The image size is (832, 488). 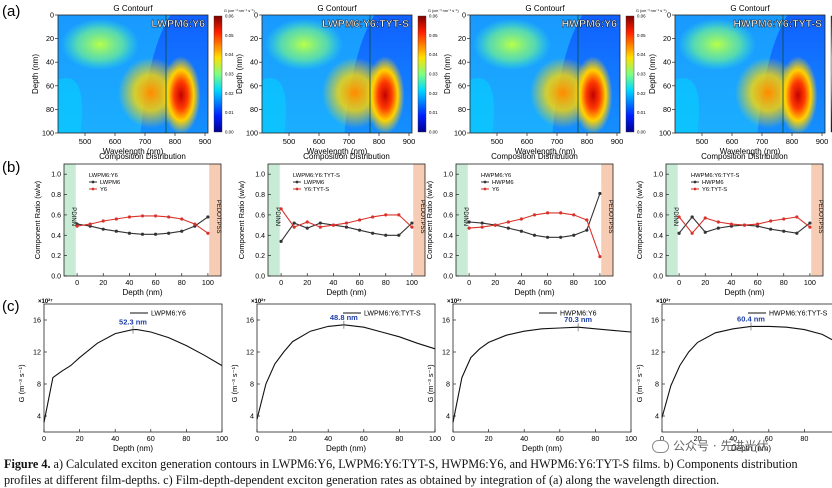 I want to click on composition-ytick-label: 1.0, so click(x=260, y=175).